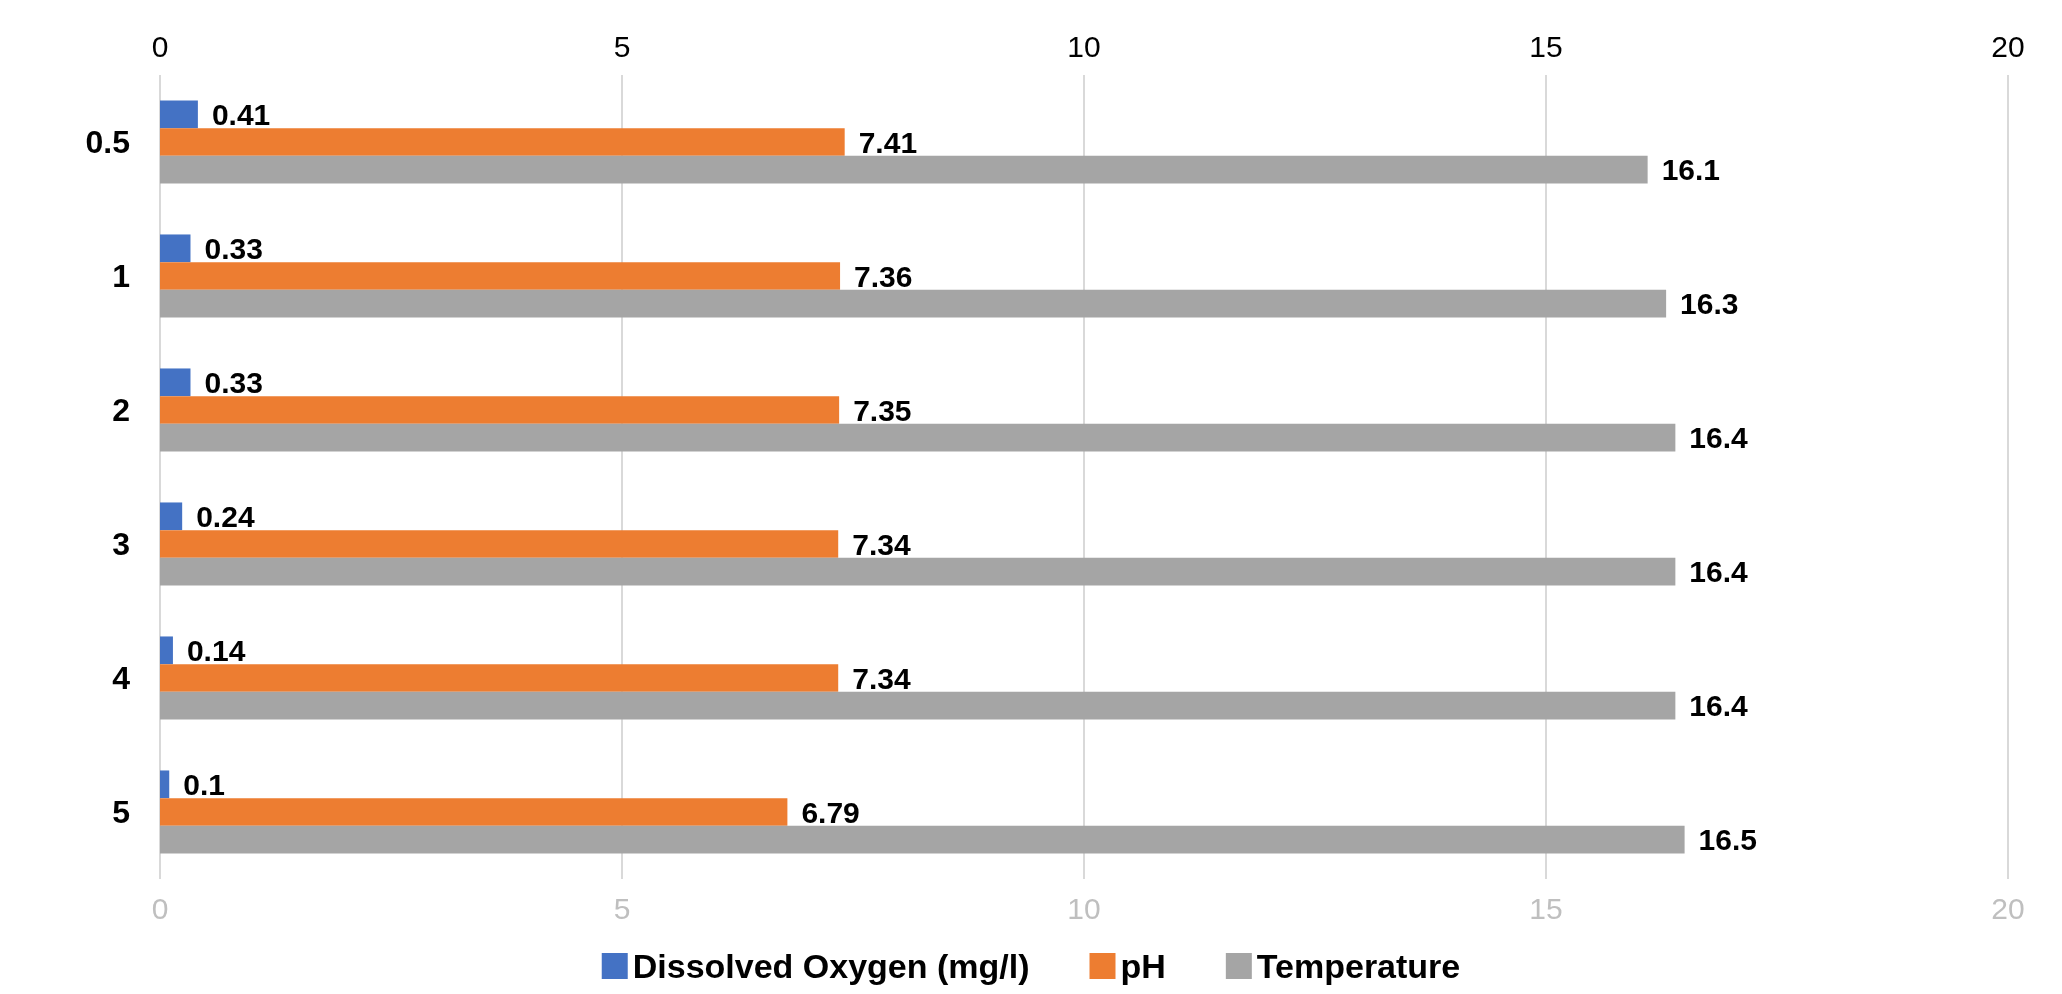  What do you see at coordinates (204, 784) in the screenshot?
I see `data-label: 0.1` at bounding box center [204, 784].